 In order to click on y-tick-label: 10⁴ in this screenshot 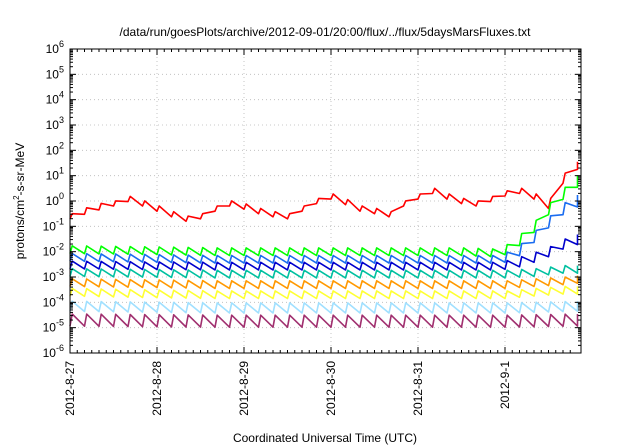, I will do `click(55, 98)`.